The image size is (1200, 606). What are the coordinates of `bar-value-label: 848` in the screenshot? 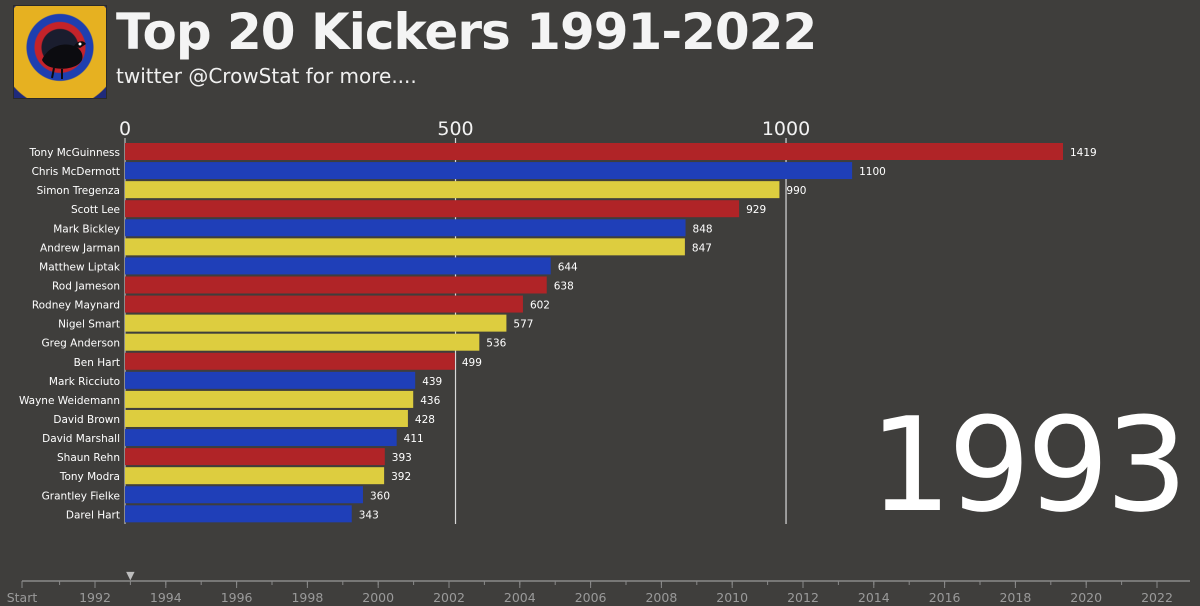 It's located at (703, 229).